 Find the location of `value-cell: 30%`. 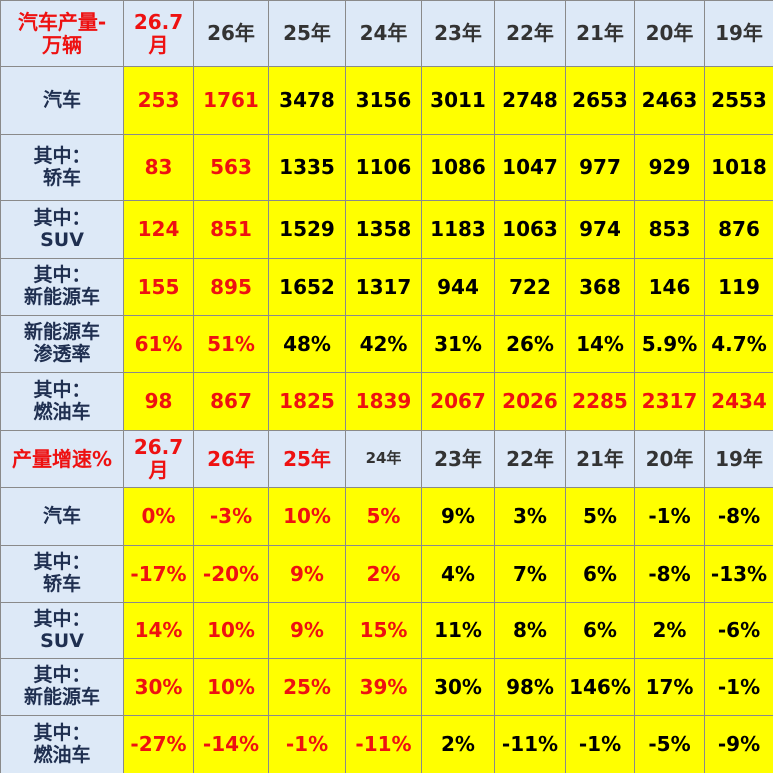

value-cell: 30% is located at coordinates (158, 687).